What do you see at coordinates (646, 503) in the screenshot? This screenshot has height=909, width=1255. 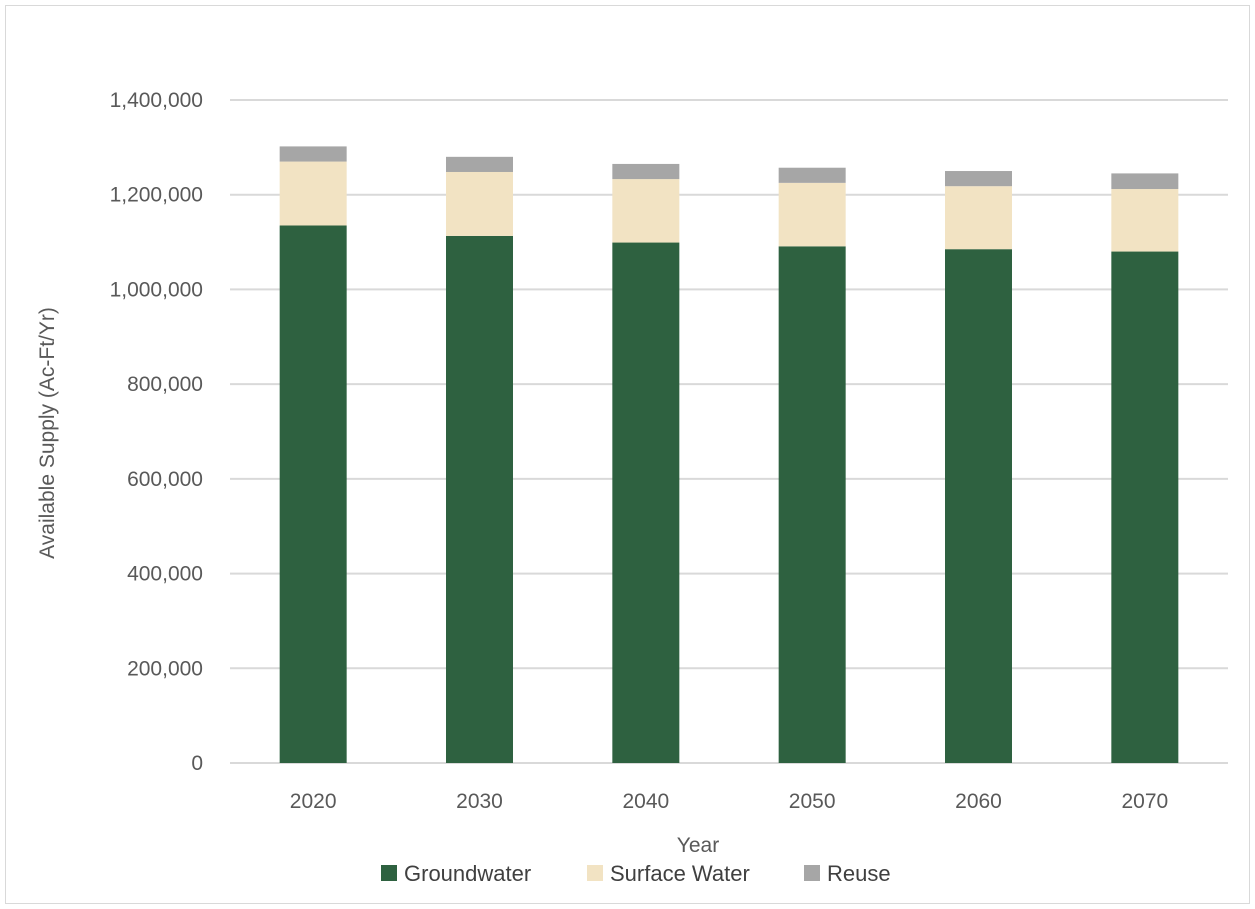 I see `bar-groundwater-2040` at bounding box center [646, 503].